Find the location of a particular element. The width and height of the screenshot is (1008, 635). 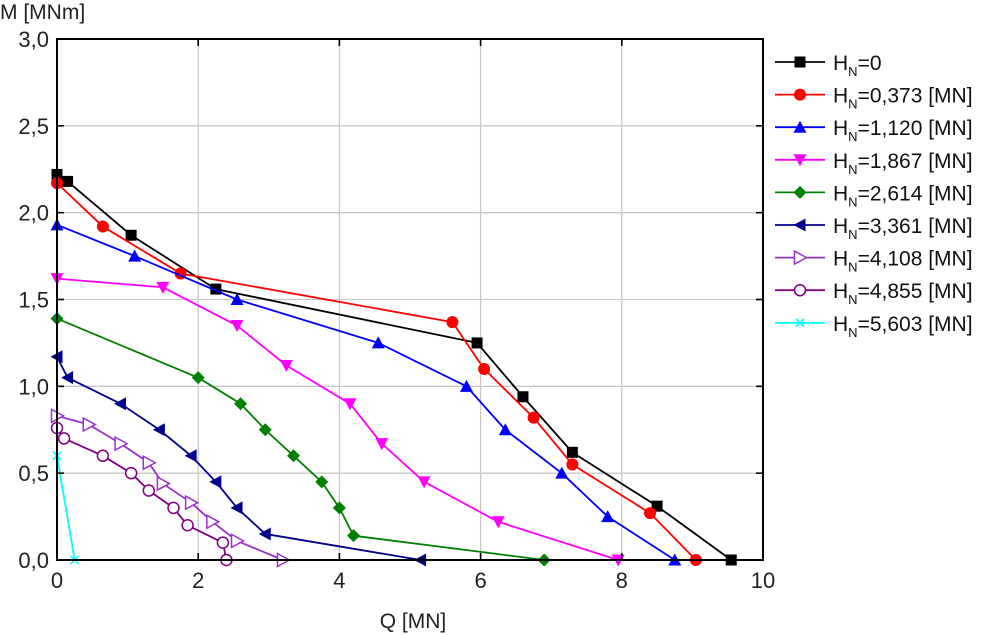

legend-label: HN=5,603 [MN] is located at coordinates (903, 326).